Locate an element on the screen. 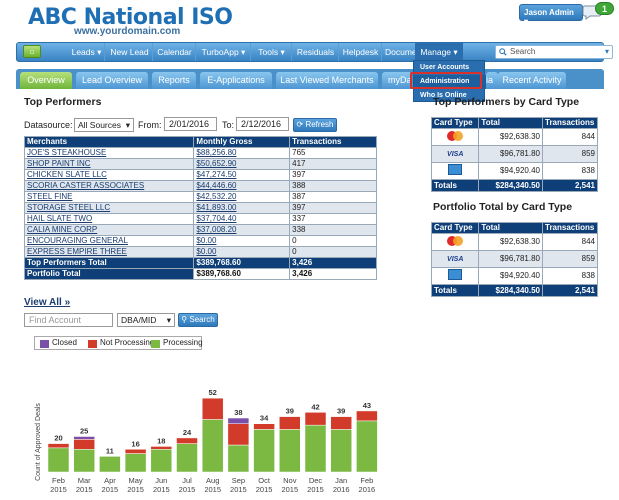 The image size is (619, 500). menu-who-is-online: Who Is Online is located at coordinates (450, 96).